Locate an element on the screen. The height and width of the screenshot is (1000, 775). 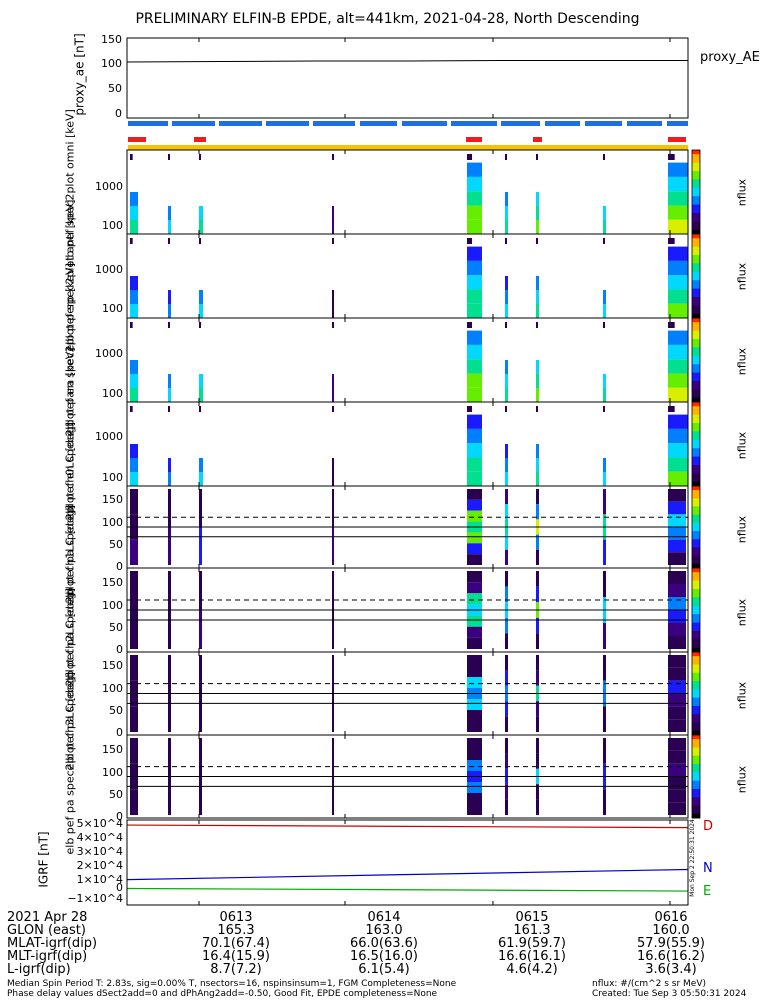
igrf-label-e: E is located at coordinates (707, 891).